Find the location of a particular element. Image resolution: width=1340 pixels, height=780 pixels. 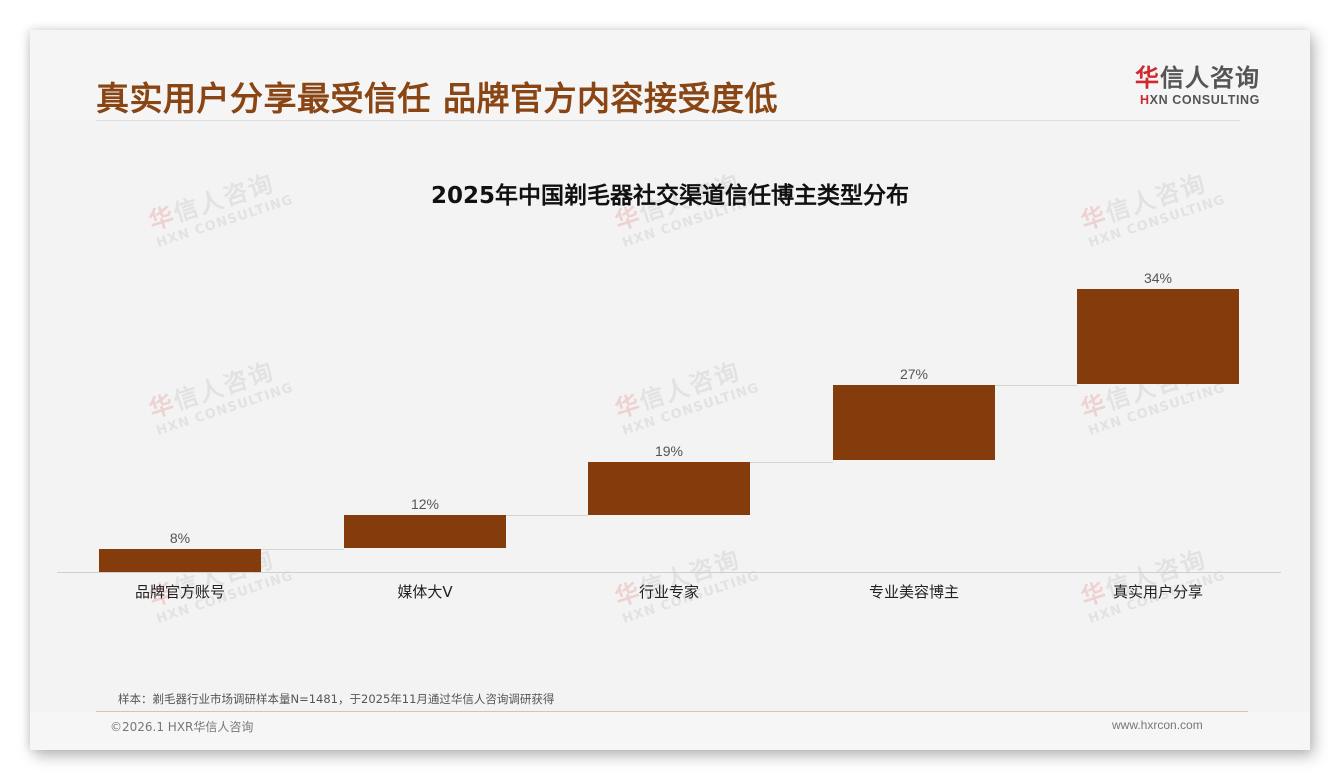

category-label: 行业专家 is located at coordinates (668, 592).